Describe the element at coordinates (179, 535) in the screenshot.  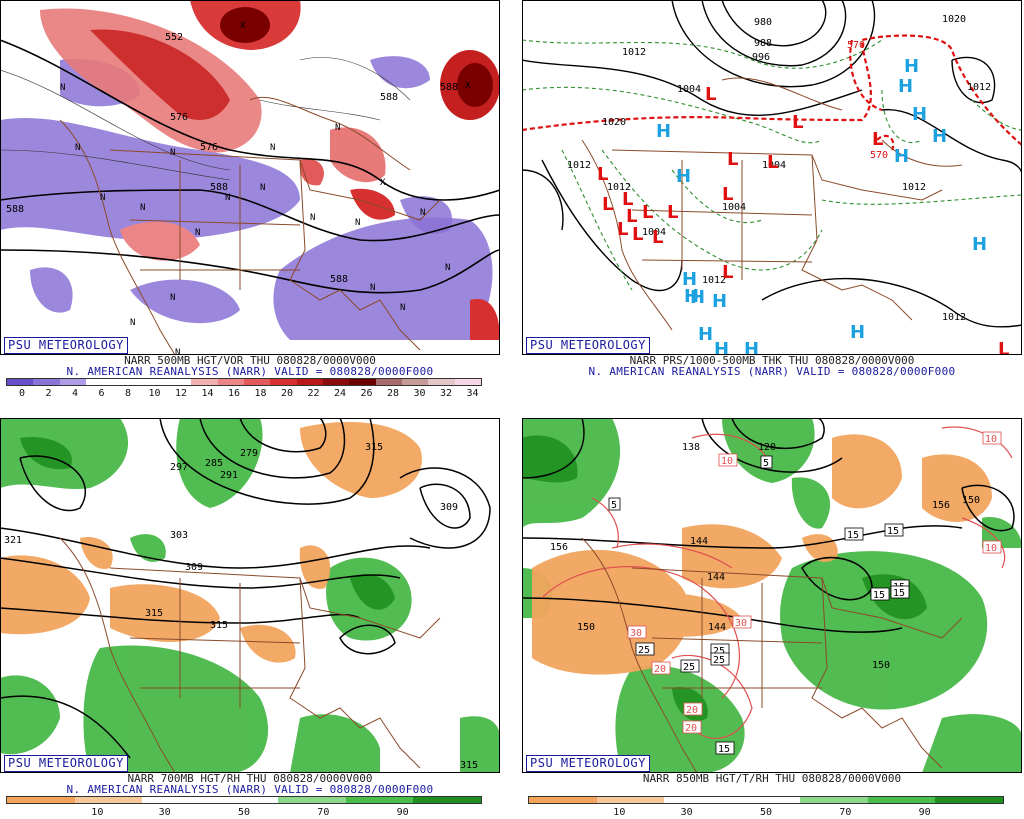
I see `contour-label: 303` at that location.